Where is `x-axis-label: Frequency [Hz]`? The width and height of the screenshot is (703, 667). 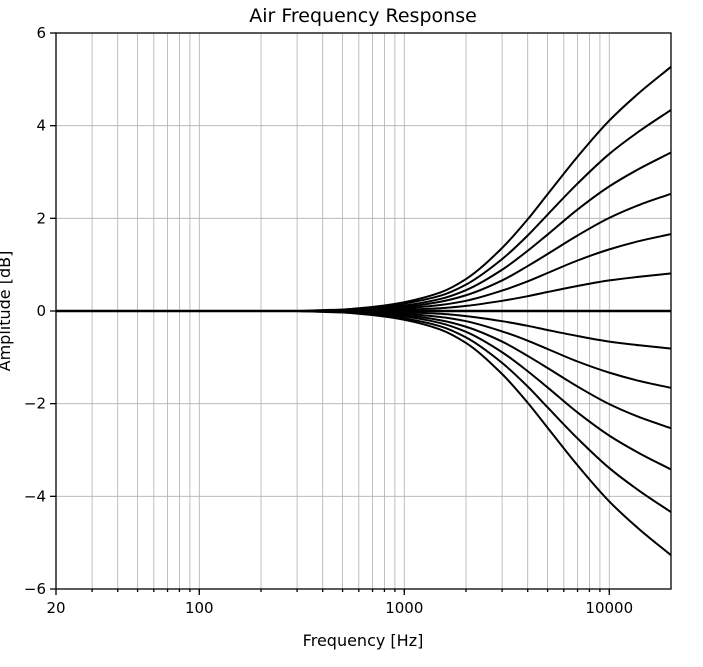 x-axis-label: Frequency [Hz] is located at coordinates (363, 640).